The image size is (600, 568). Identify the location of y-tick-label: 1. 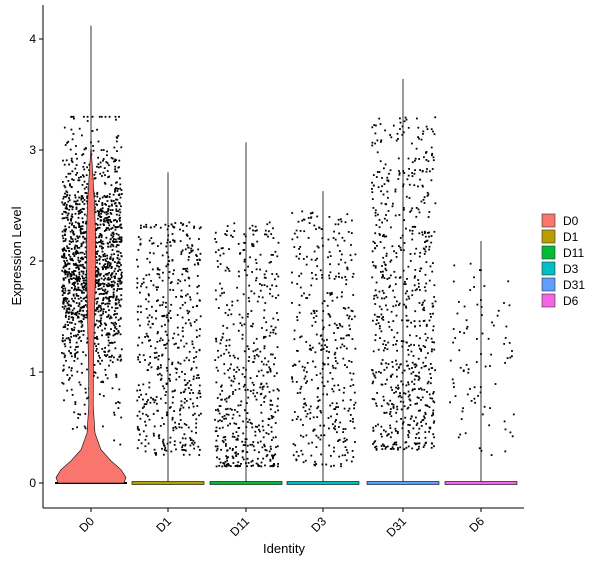
(32, 372).